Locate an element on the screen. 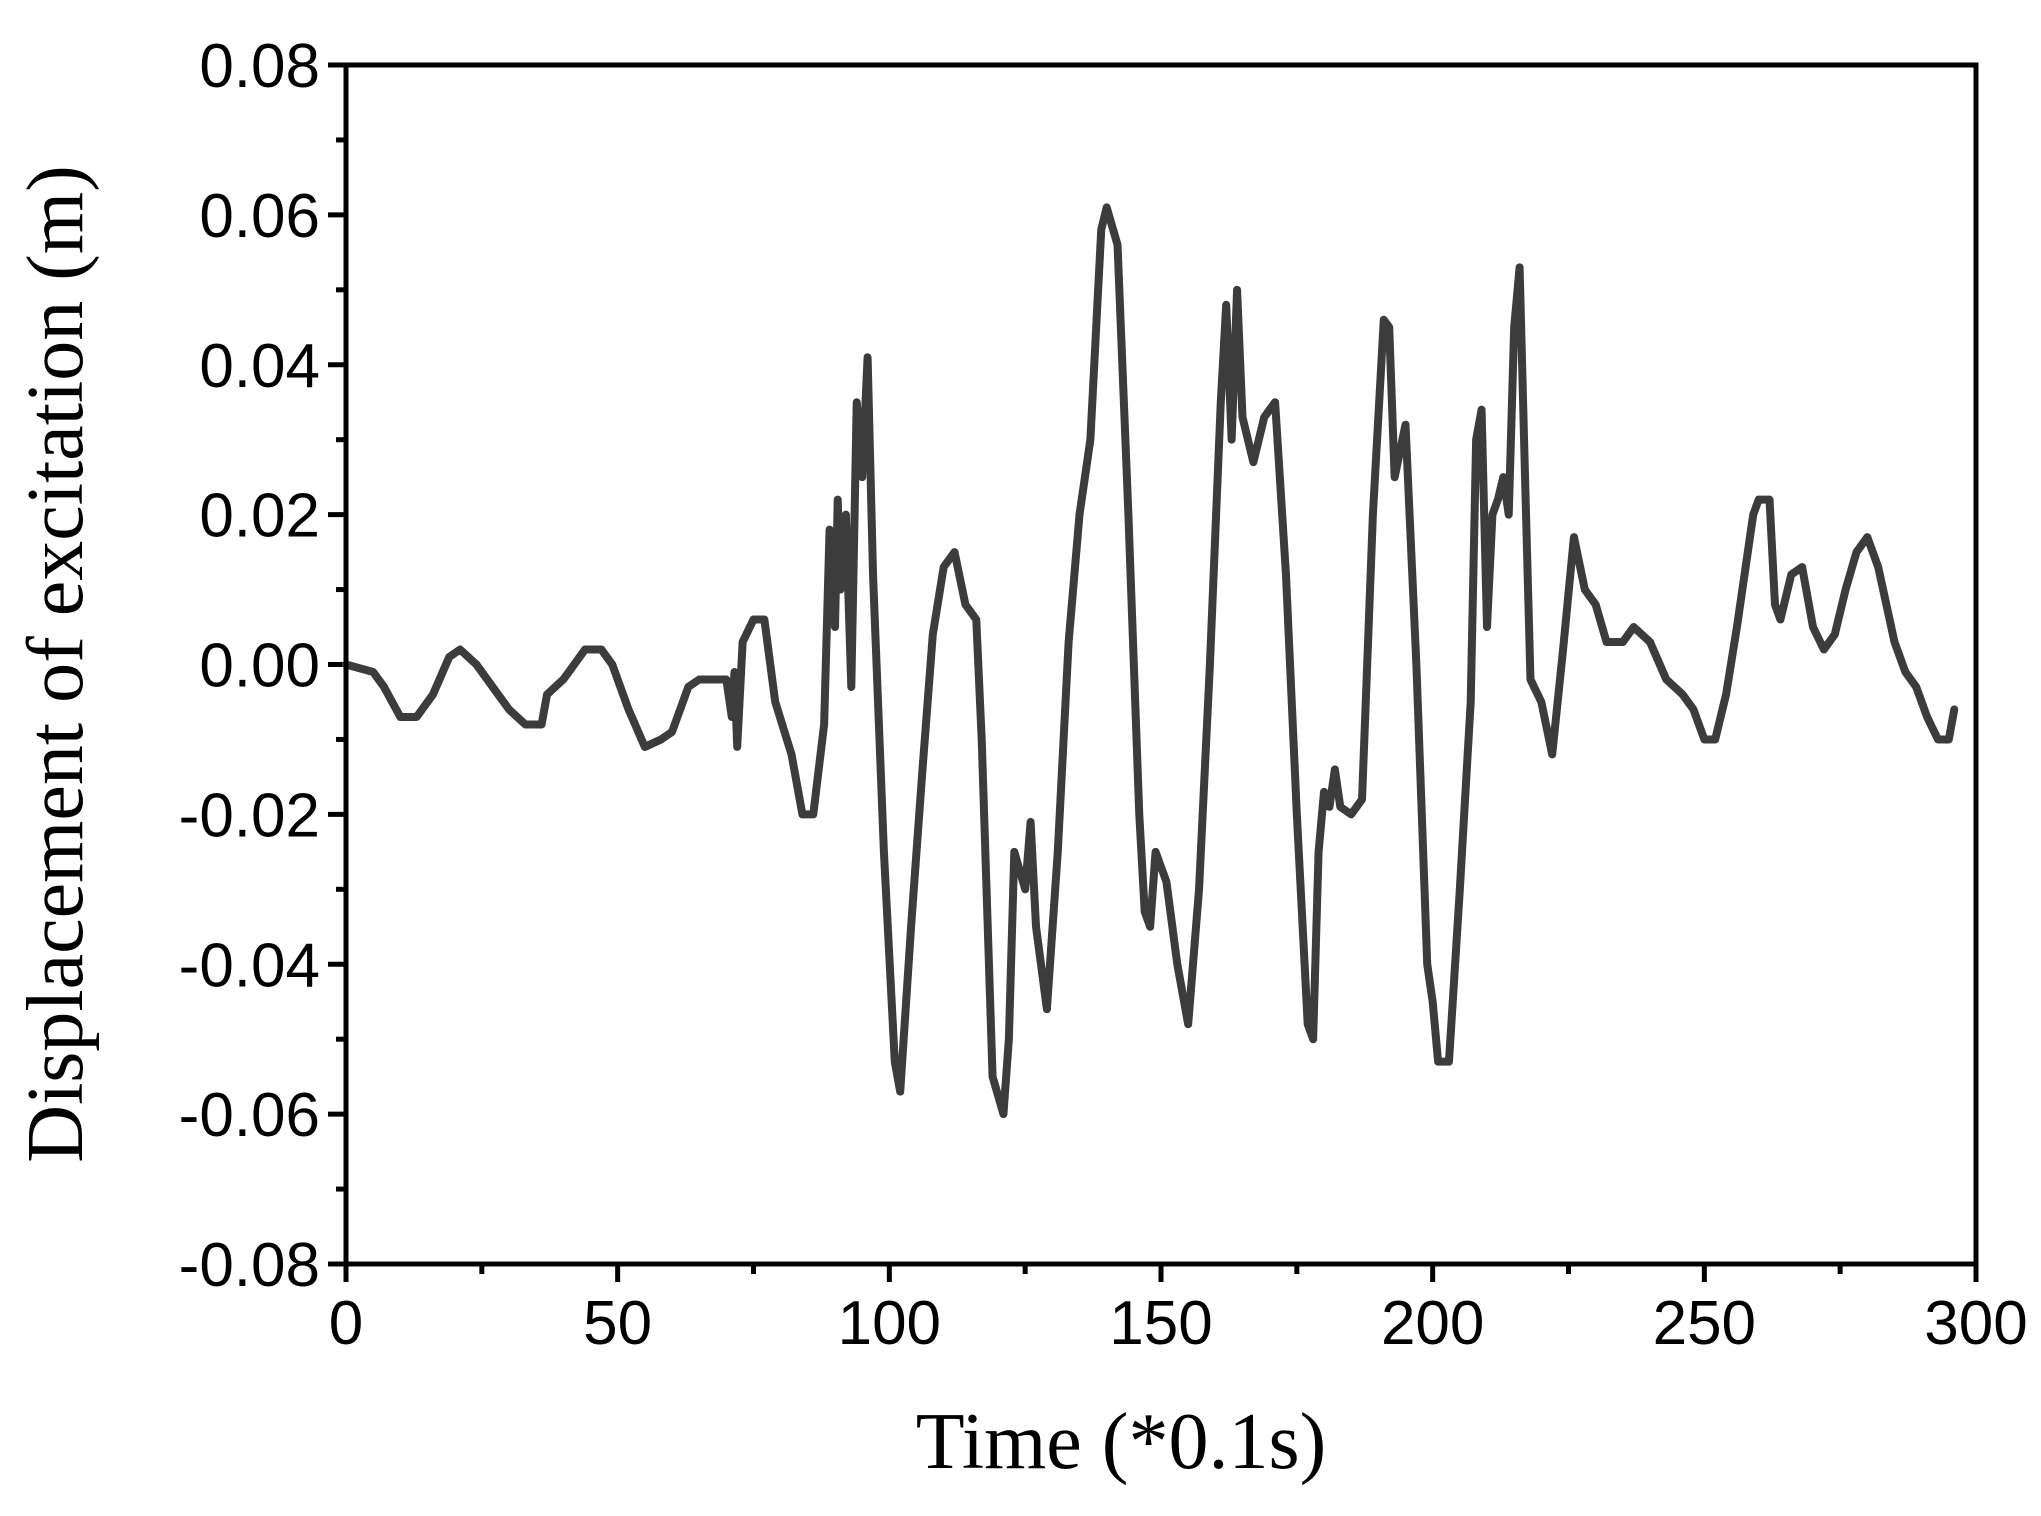  x-tick-label: 0 is located at coordinates (346, 1323).